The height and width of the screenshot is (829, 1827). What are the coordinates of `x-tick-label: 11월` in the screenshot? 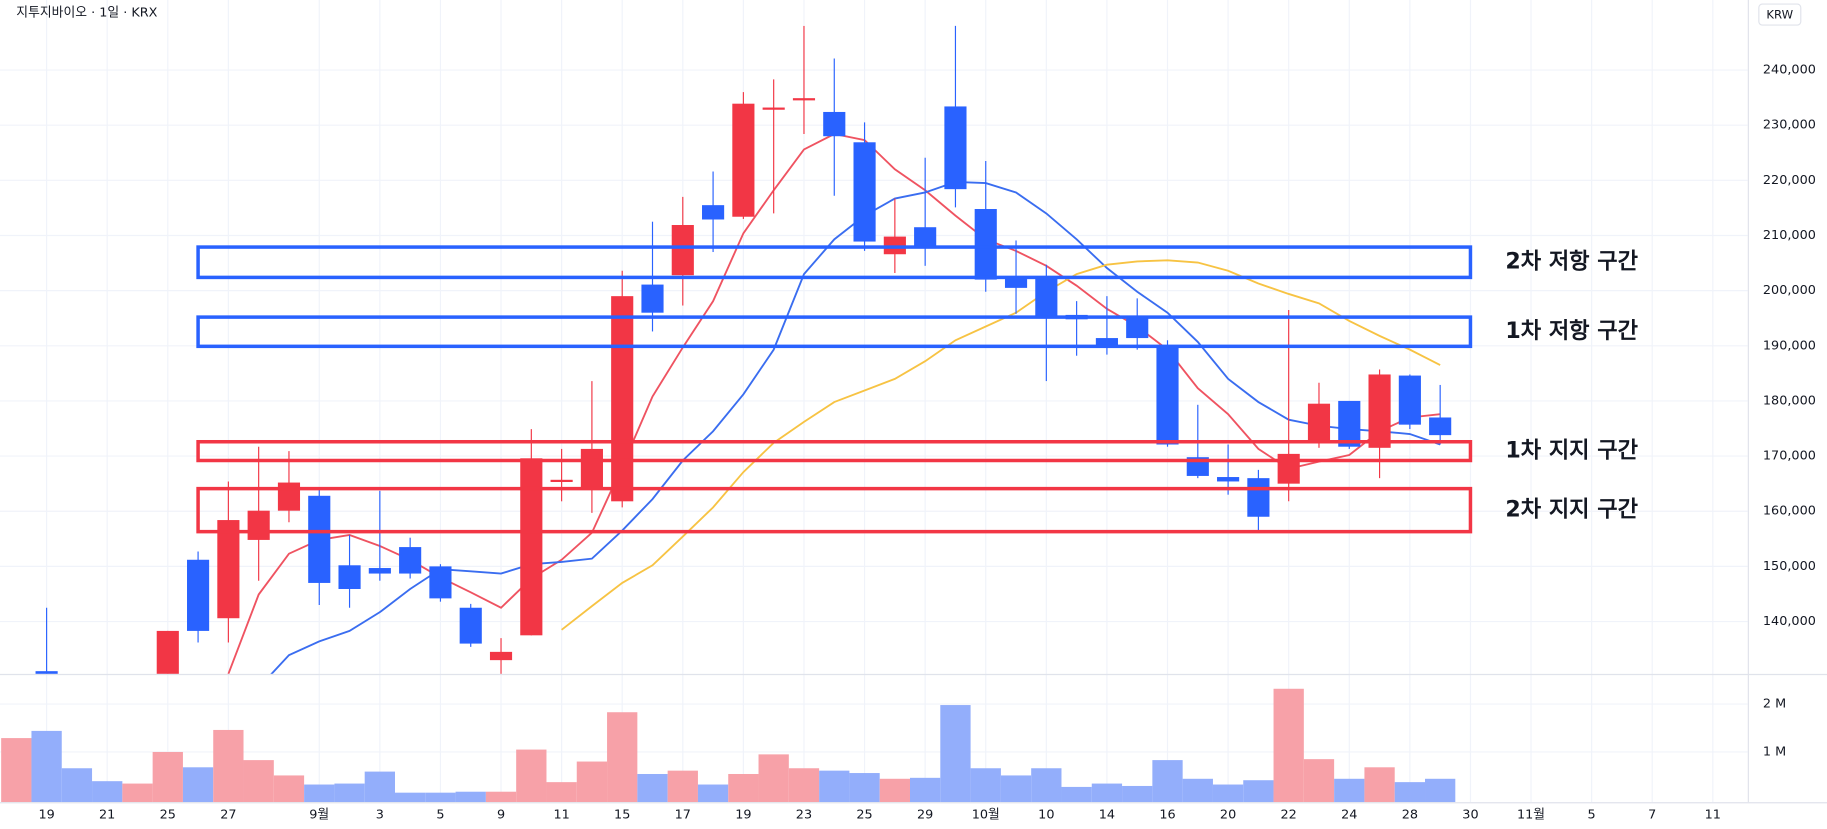 It's located at (1531, 815).